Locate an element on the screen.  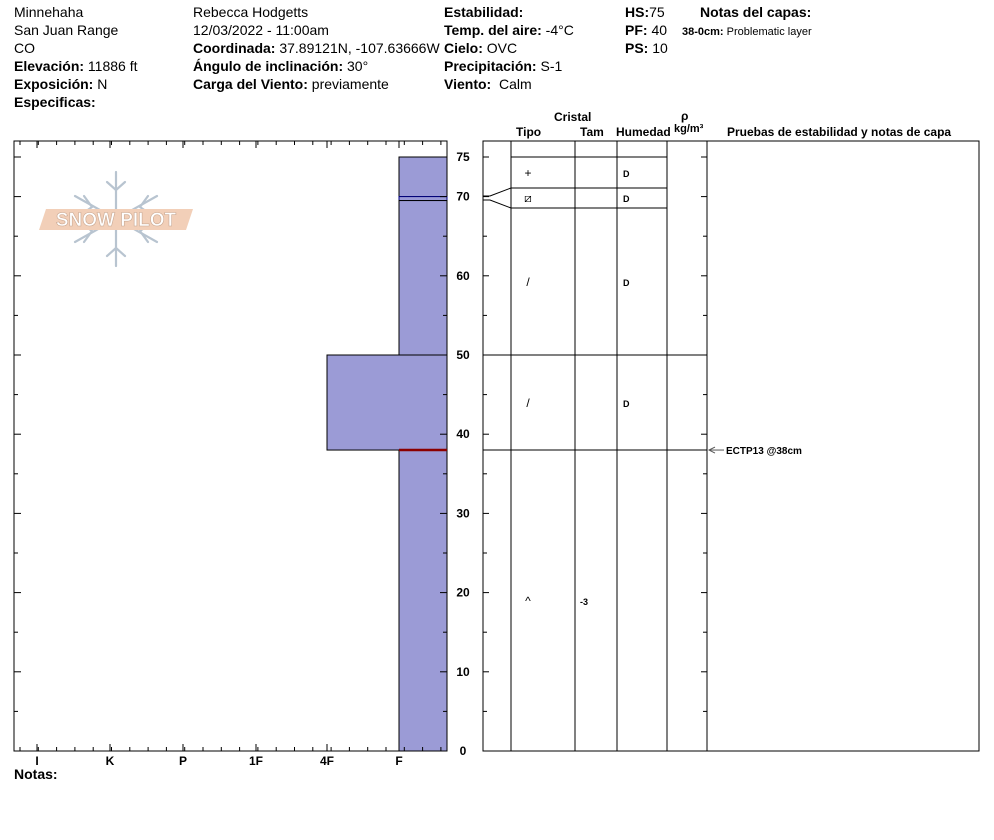
hs-row: HS:75 is located at coordinates (645, 12).